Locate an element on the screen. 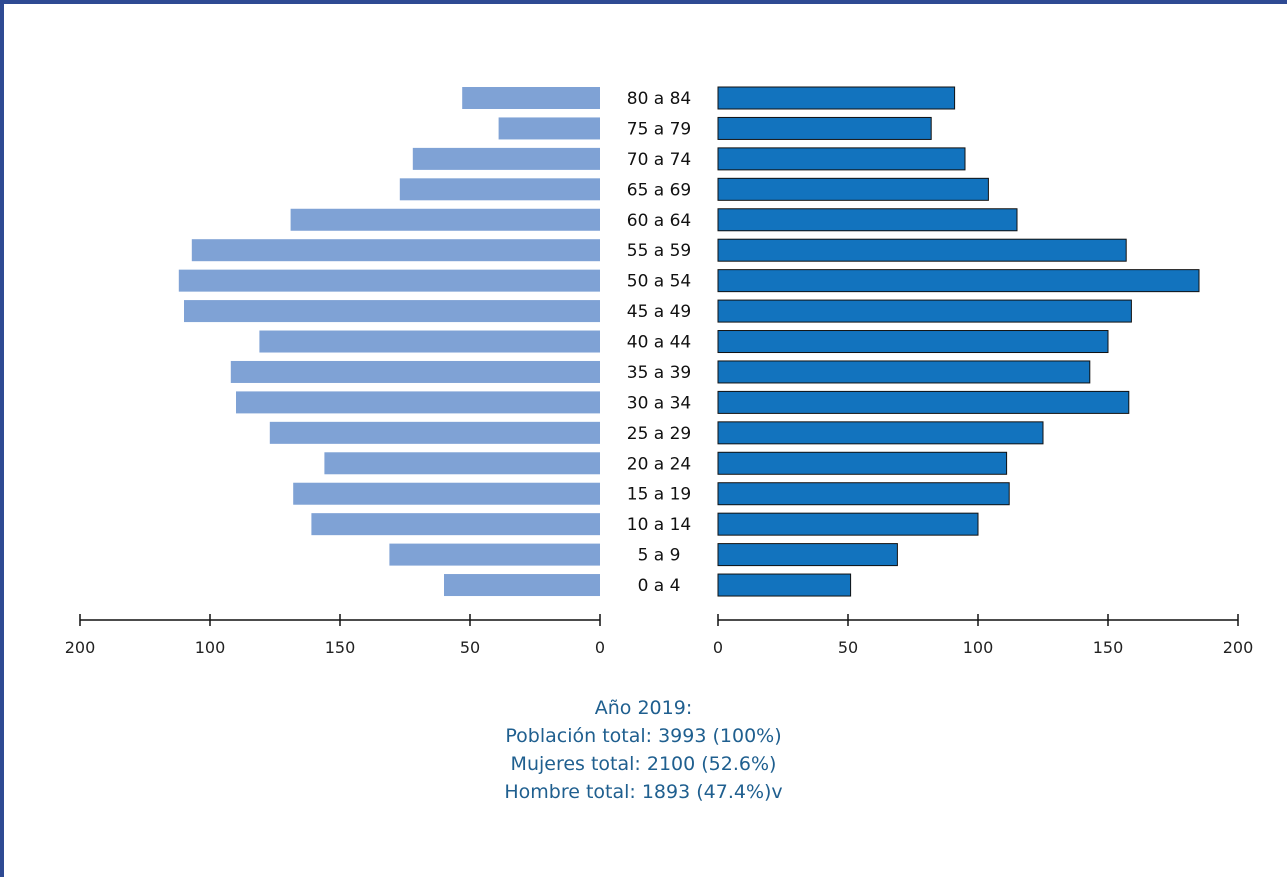 This screenshot has width=1287, height=877. age-group-label: 80 a 84 is located at coordinates (659, 99).